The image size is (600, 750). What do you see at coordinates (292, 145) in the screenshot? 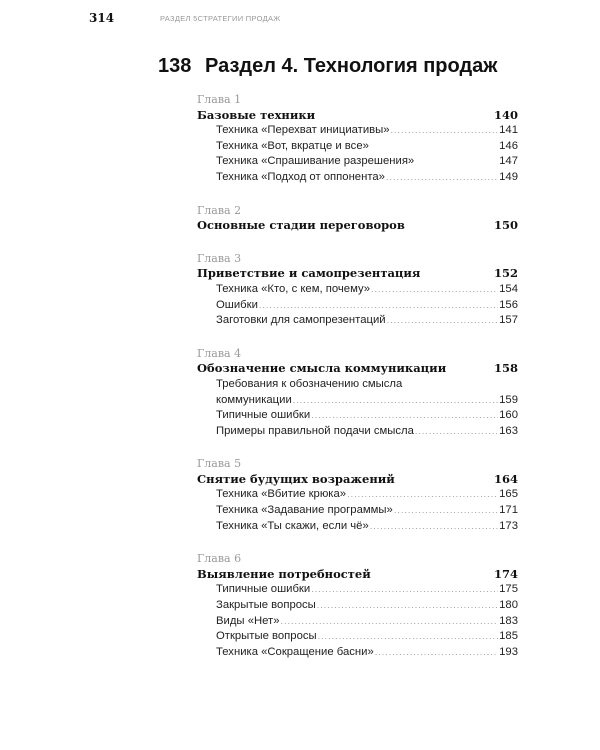
I see `entry-title: Техника «Вот, вкратце и все»` at bounding box center [292, 145].